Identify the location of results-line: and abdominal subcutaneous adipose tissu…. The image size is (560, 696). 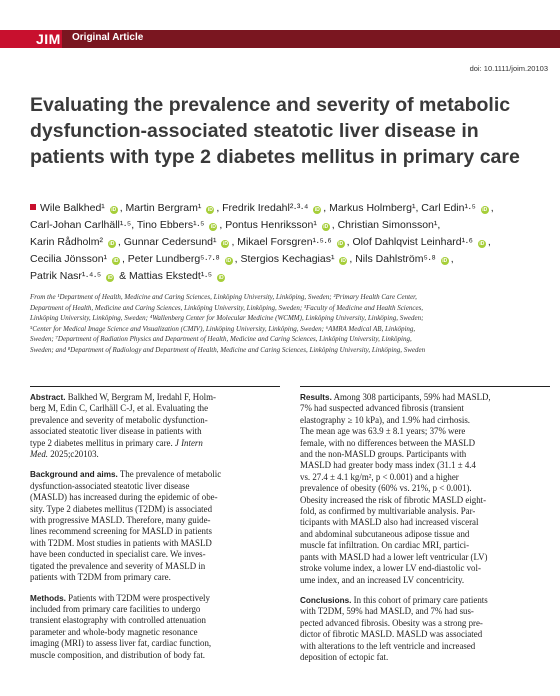
(385, 533).